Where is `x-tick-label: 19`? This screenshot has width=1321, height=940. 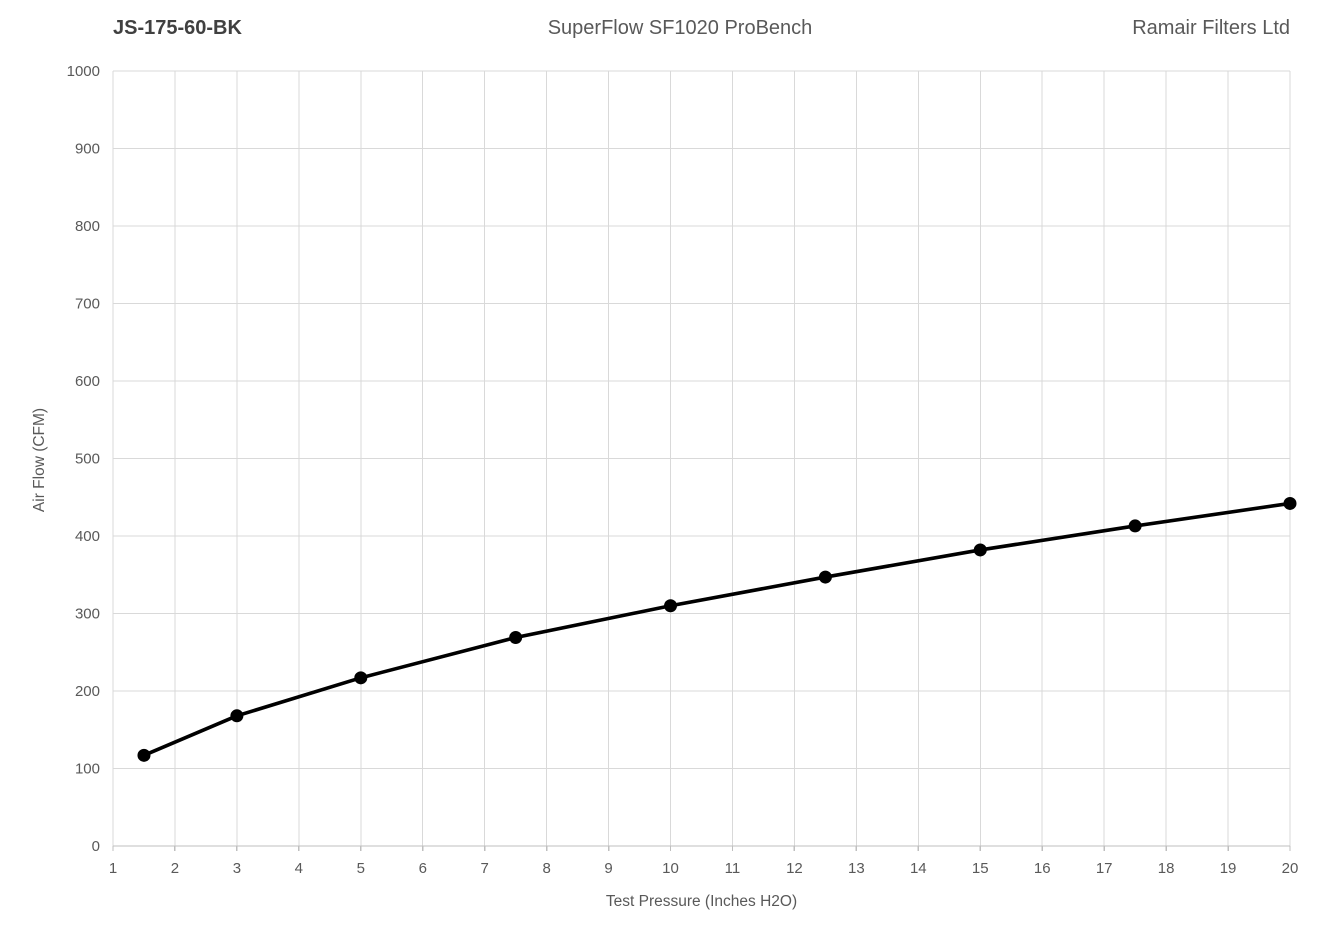 x-tick-label: 19 is located at coordinates (1228, 868).